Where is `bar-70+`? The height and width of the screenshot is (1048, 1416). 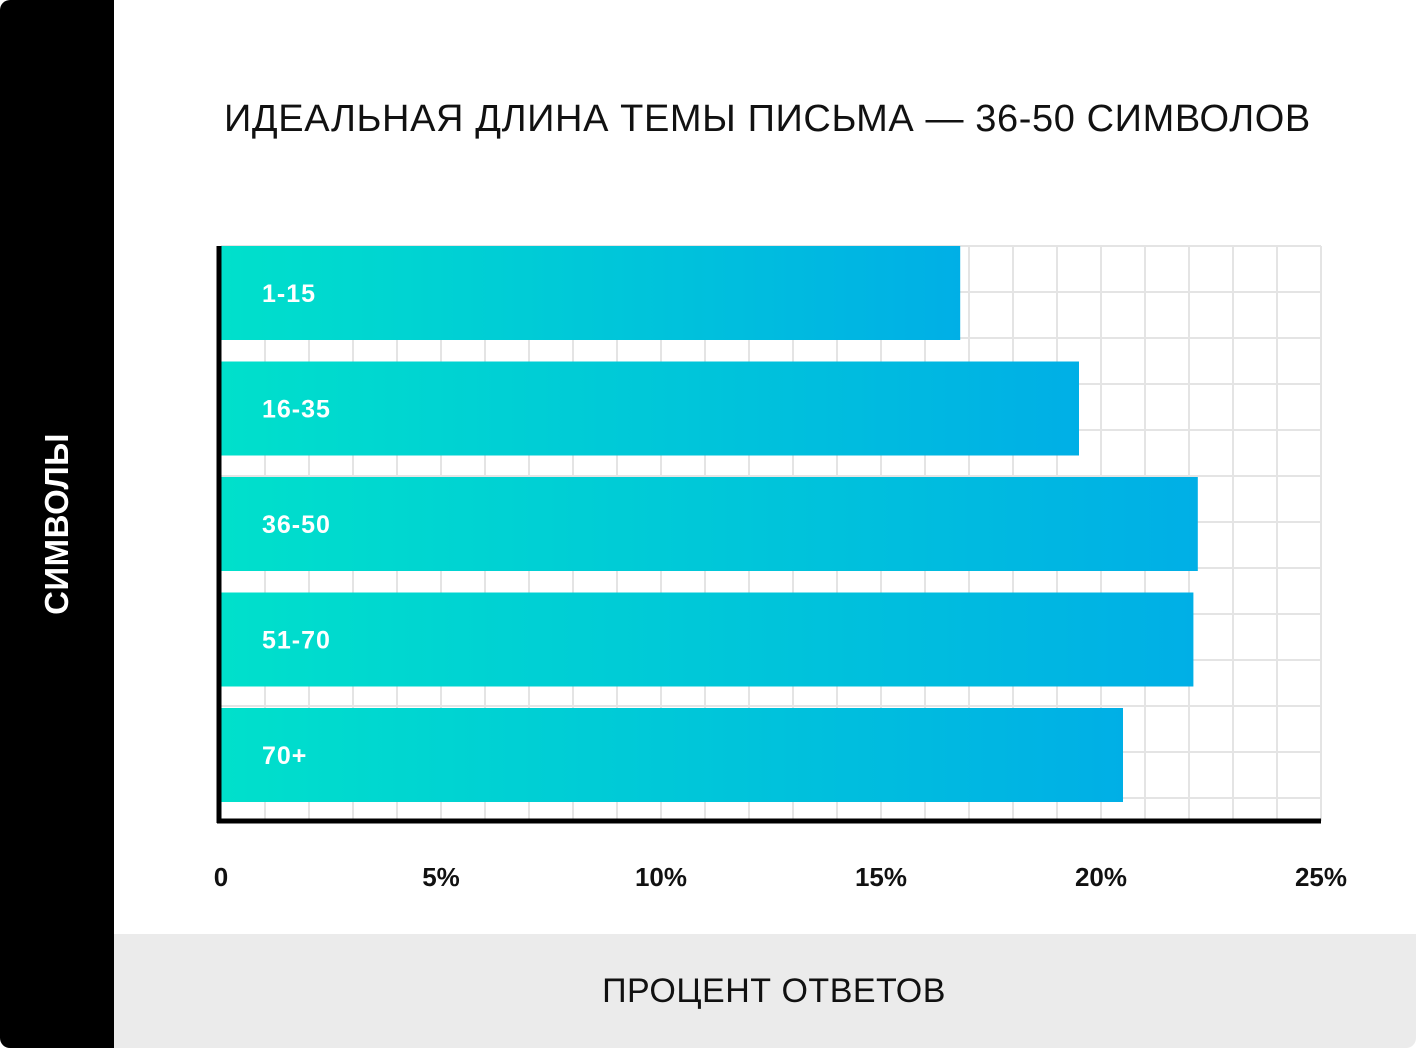
bar-70+ is located at coordinates (672, 755).